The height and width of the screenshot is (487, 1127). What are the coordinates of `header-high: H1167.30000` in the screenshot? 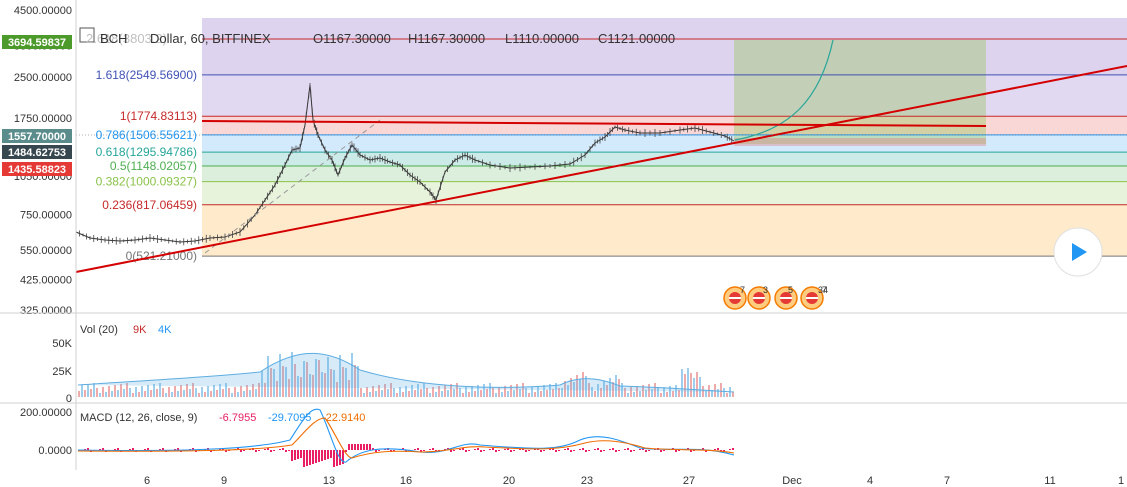 It's located at (446, 38).